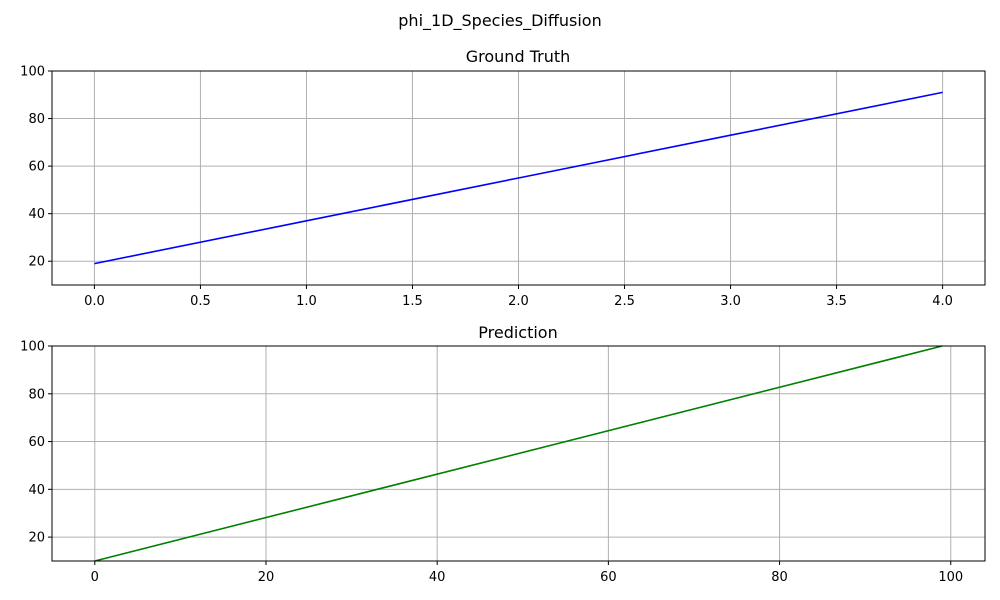 The height and width of the screenshot is (600, 1000). I want to click on prediction-title: Prediction, so click(517, 332).